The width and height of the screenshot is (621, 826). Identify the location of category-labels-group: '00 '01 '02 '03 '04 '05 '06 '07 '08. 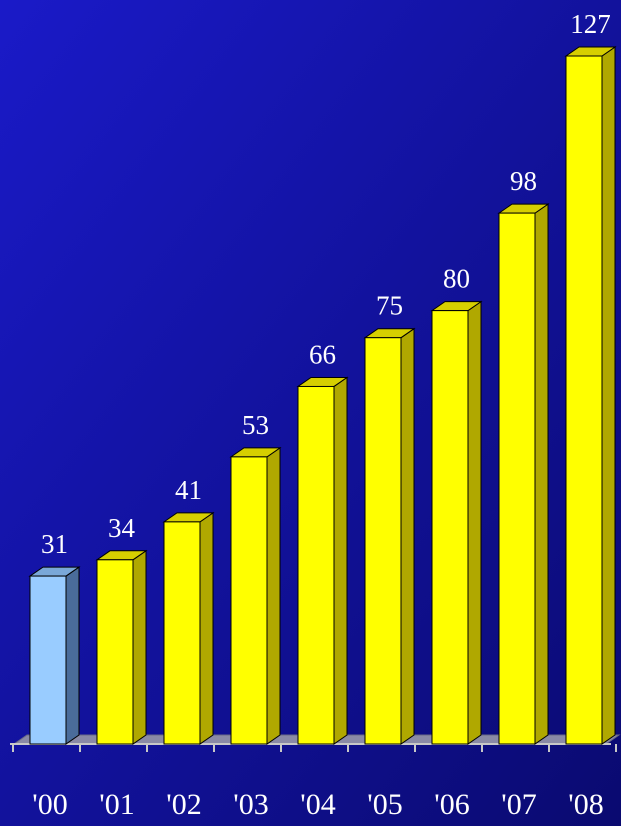
(317, 804).